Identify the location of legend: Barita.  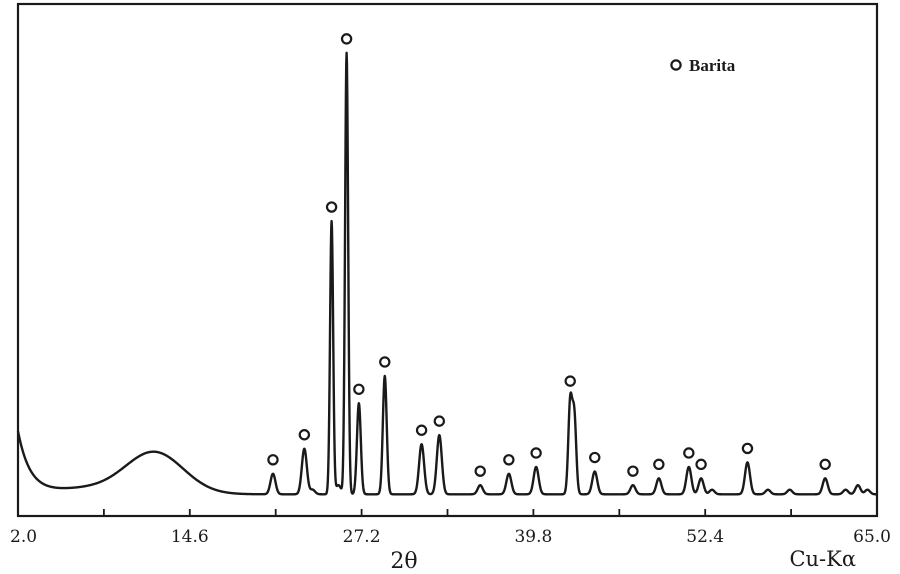
(703, 65).